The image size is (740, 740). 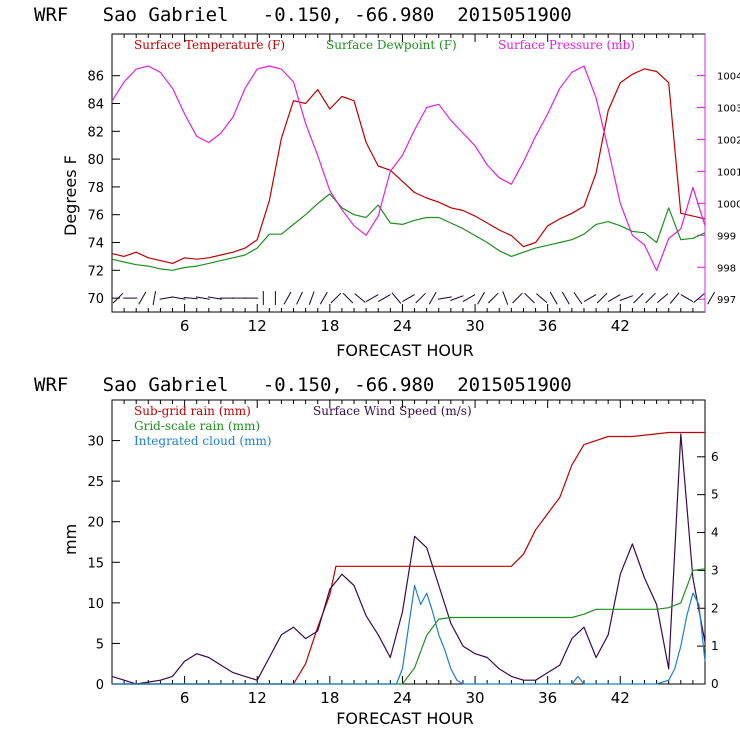 What do you see at coordinates (95, 244) in the screenshot?
I see `y-tick-label: 74` at bounding box center [95, 244].